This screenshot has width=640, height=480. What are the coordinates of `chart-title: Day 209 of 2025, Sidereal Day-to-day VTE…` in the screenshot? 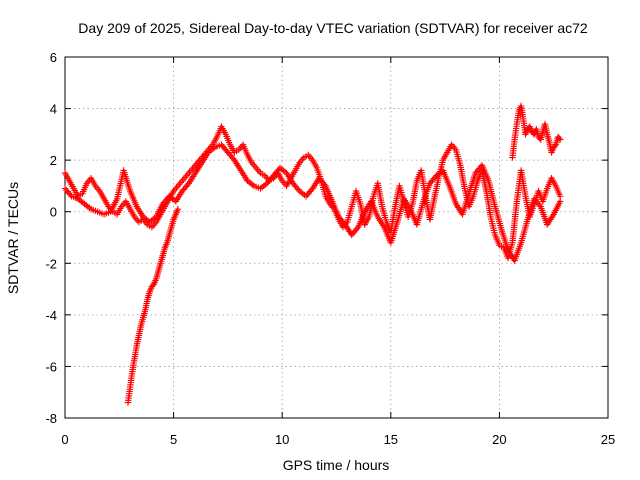 It's located at (333, 28).